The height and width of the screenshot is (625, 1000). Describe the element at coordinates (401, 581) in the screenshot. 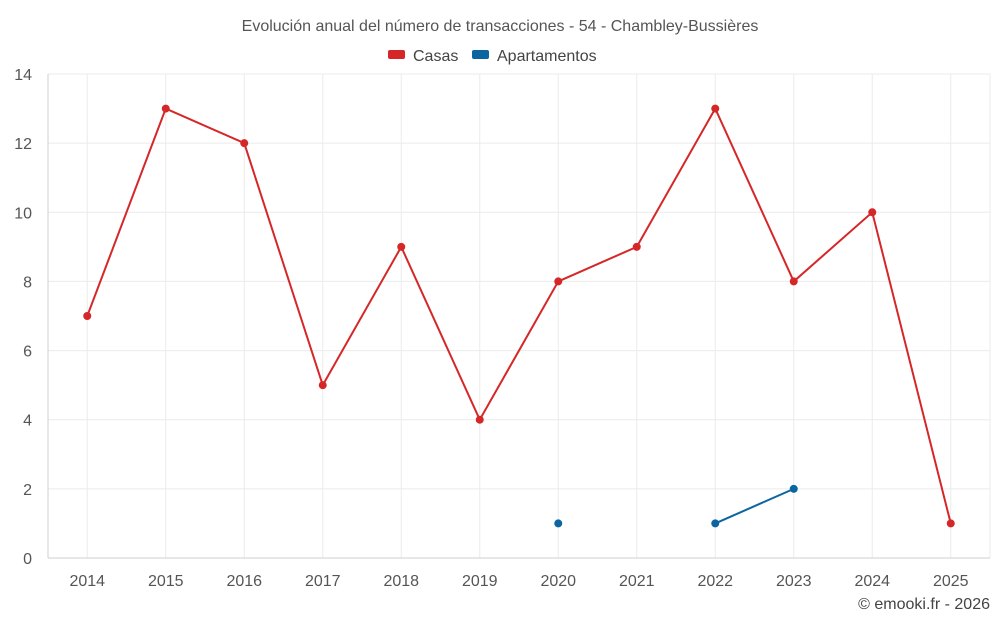

I see `x-tick-label: 2018` at that location.